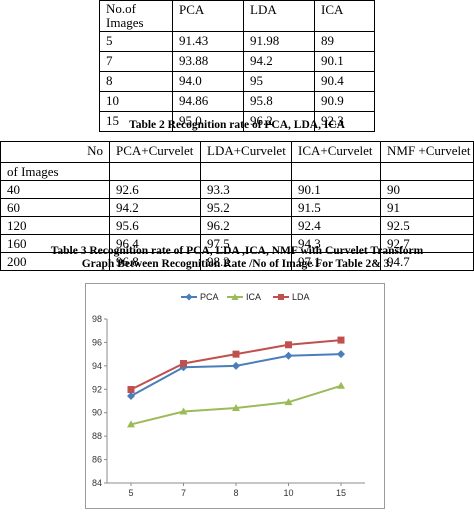  I want to click on column-header: NMF +Curvelet, so click(427, 152).